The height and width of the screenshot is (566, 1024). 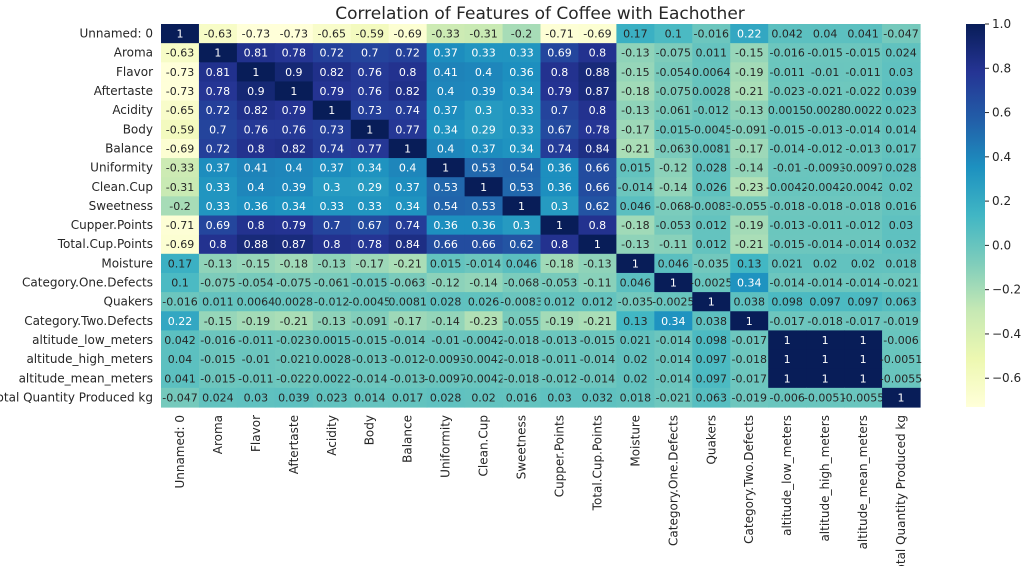 I want to click on cell-value-label: -0.71, so click(x=180, y=225).